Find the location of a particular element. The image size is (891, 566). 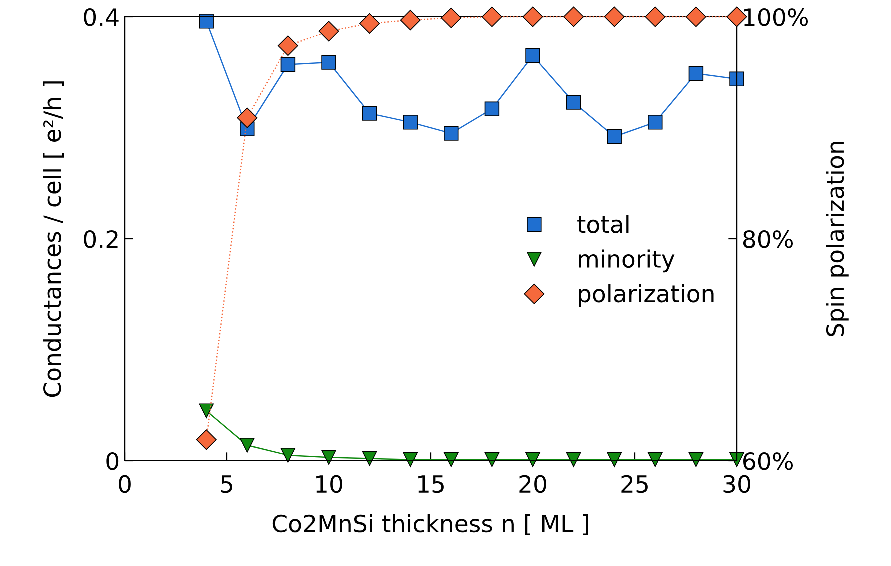

x-tick-label: 20 is located at coordinates (533, 484).